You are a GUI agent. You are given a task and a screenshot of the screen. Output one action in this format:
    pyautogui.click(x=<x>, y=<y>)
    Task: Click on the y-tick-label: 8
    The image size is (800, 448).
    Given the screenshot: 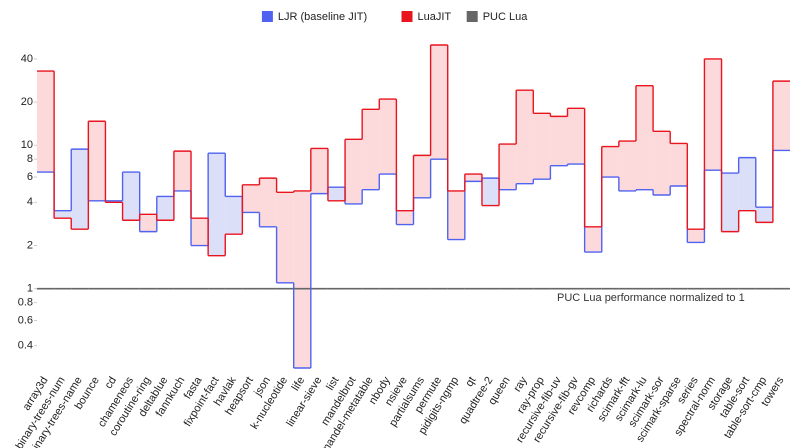 What is the action you would take?
    pyautogui.click(x=30, y=159)
    